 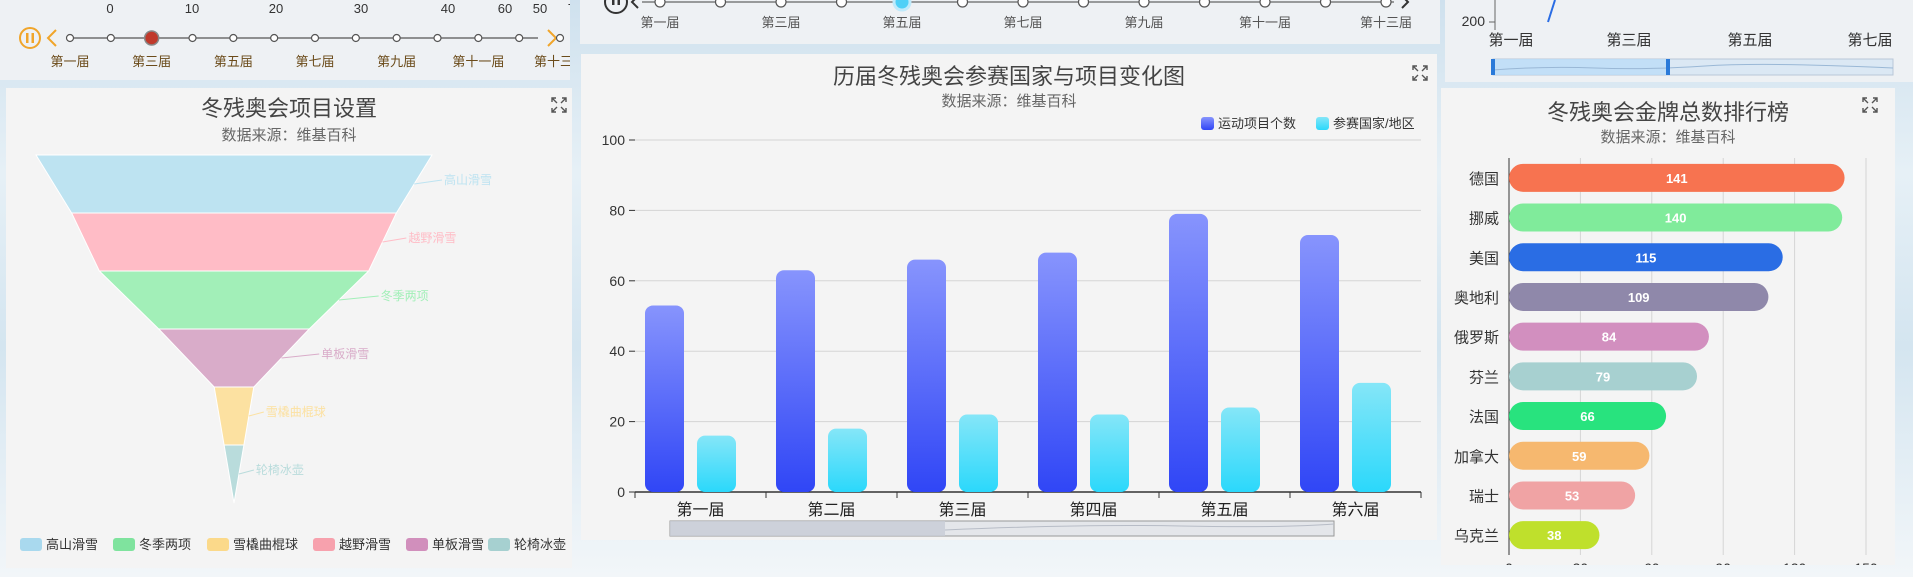 What do you see at coordinates (1257, 123) in the screenshot?
I see `bar-legend-label: 运动项目个数` at bounding box center [1257, 123].